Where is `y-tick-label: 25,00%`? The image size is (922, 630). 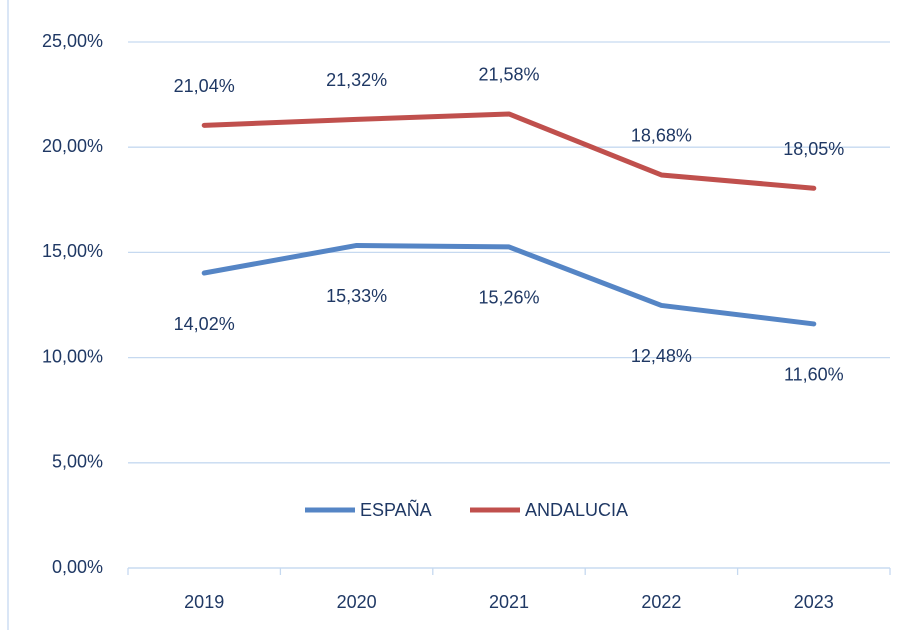 y-tick-label: 25,00% is located at coordinates (72, 41).